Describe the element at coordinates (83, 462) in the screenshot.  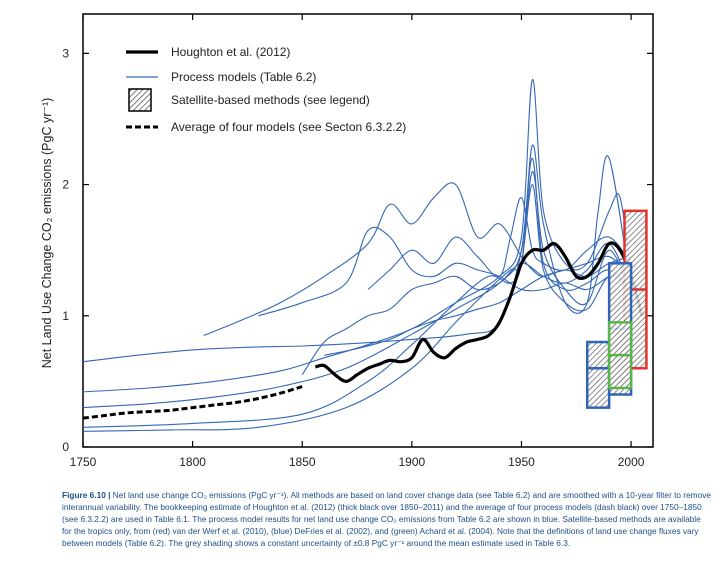
I see `x-tick-label: 1750` at that location.